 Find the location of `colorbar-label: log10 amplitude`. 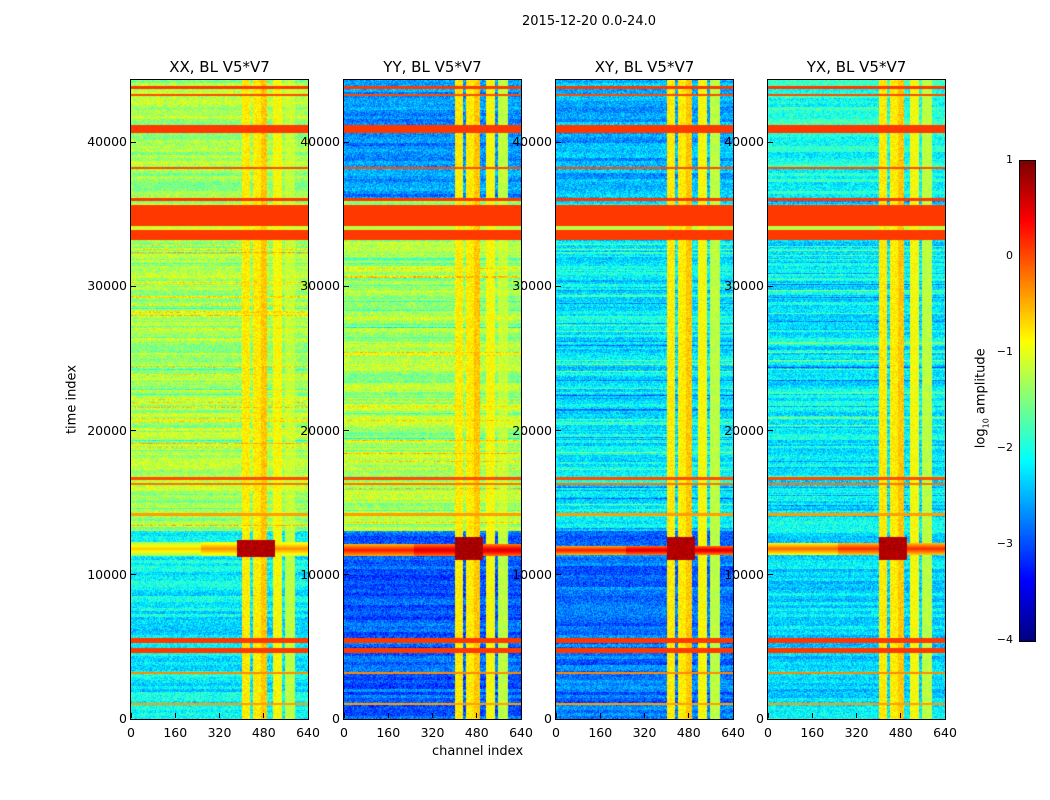

colorbar-label: log10 amplitude is located at coordinates (982, 398).